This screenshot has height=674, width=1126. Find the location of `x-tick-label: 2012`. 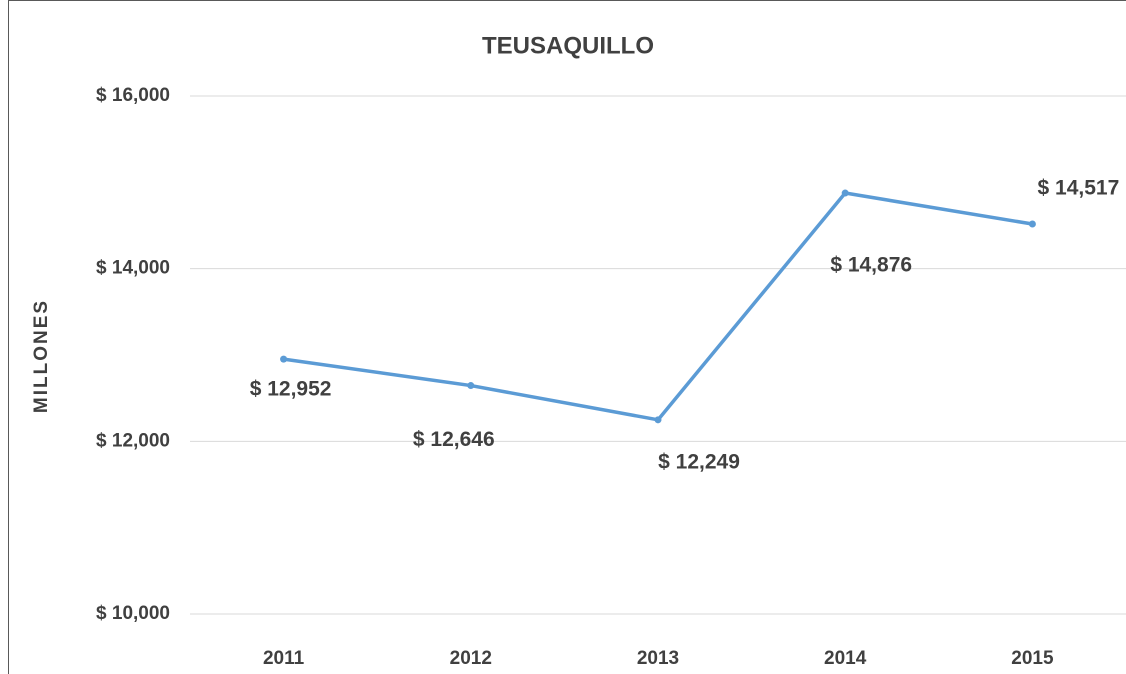

x-tick-label: 2012 is located at coordinates (471, 658).